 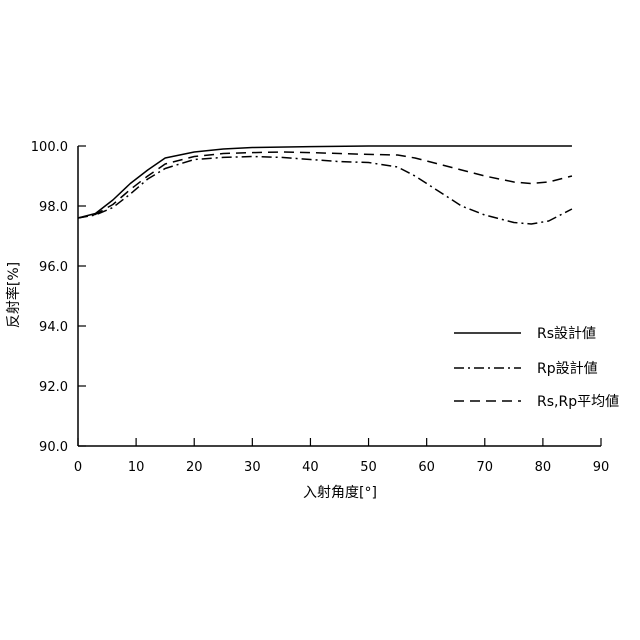 What do you see at coordinates (194, 467) in the screenshot?
I see `x-tick-label: 20` at bounding box center [194, 467].